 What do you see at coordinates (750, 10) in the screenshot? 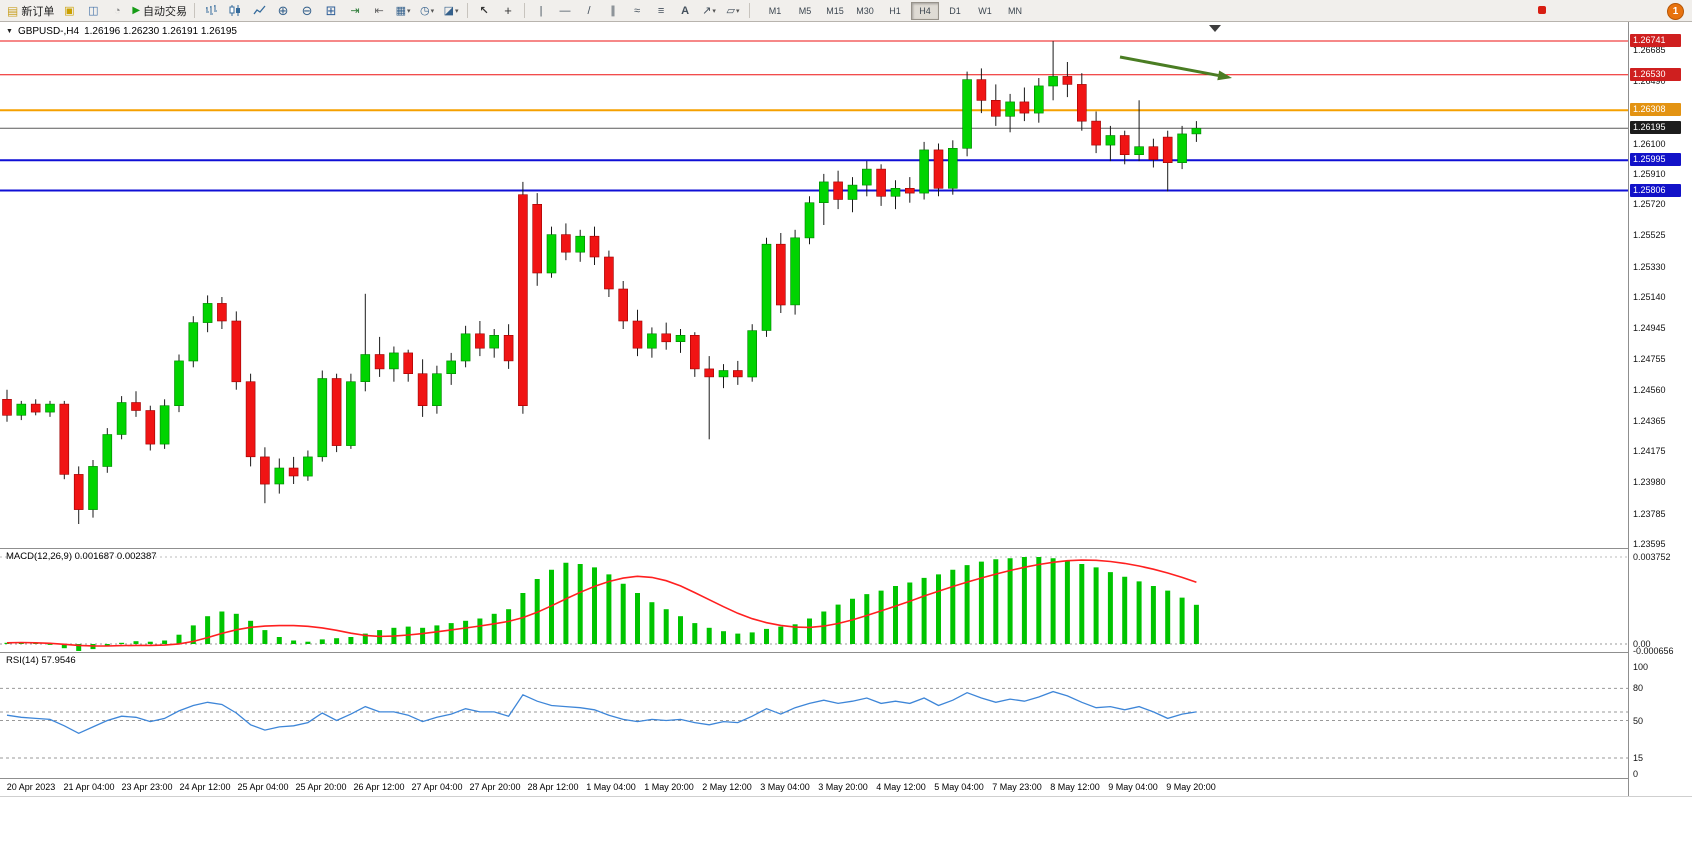
I see `toolbar-separator` at bounding box center [750, 10].